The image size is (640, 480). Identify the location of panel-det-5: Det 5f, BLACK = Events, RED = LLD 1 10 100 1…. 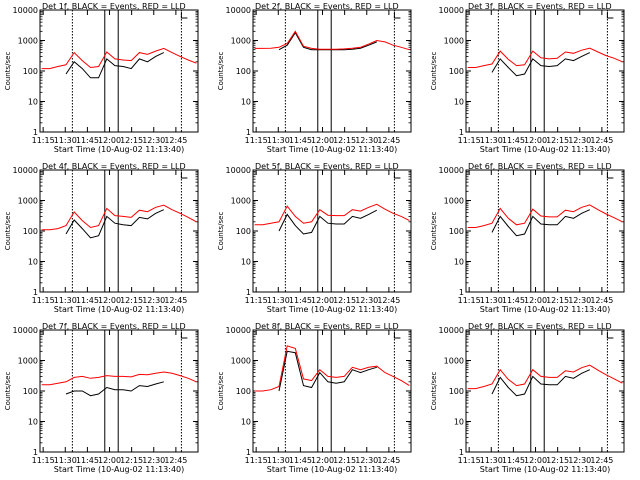
(314, 238).